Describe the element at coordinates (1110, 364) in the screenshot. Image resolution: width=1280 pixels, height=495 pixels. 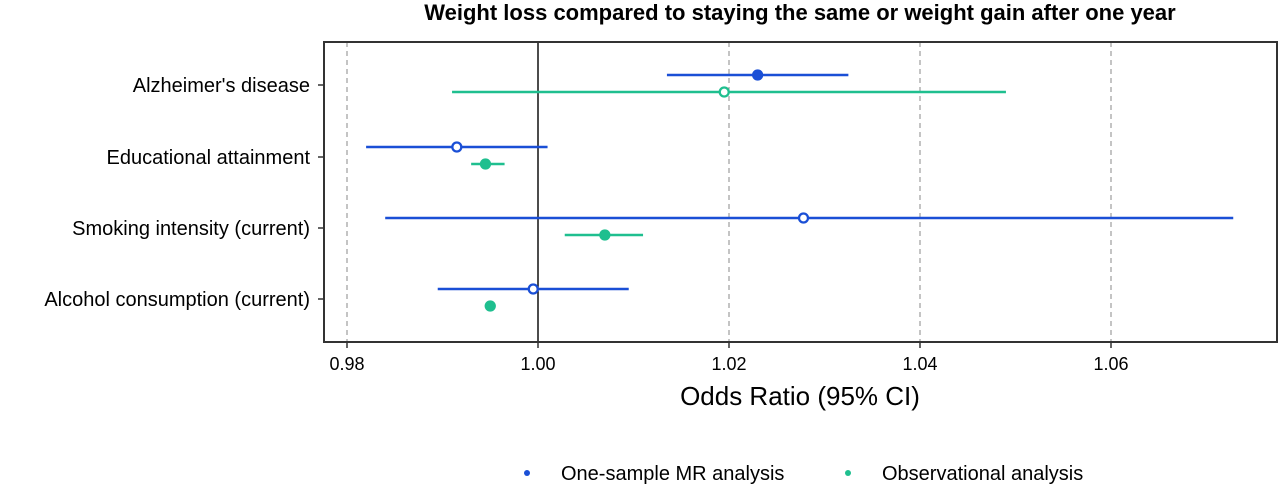
I see `x-tick-label: 1.06` at that location.